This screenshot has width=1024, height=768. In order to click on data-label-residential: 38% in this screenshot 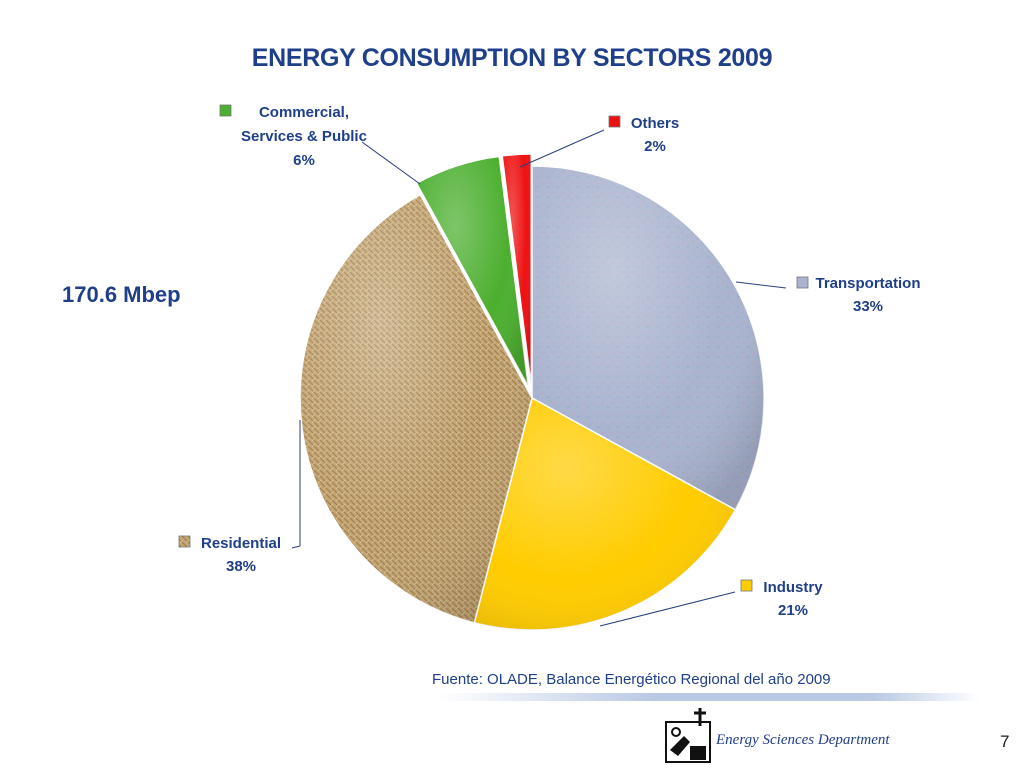, I will do `click(241, 566)`.